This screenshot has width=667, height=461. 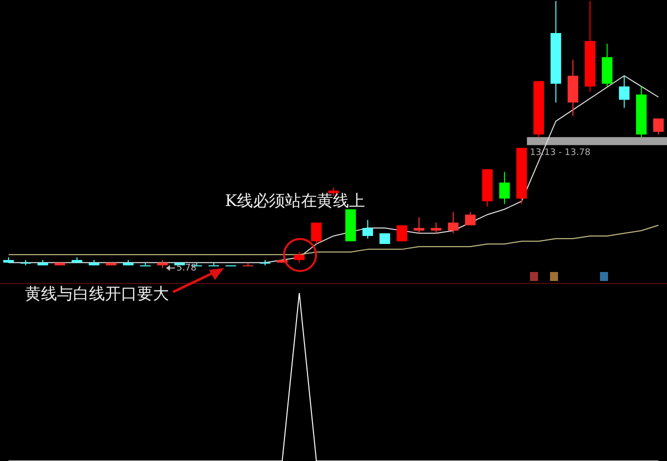 What do you see at coordinates (97, 294) in the screenshot?
I see `annotation: 黄线与白线开口要大` at bounding box center [97, 294].